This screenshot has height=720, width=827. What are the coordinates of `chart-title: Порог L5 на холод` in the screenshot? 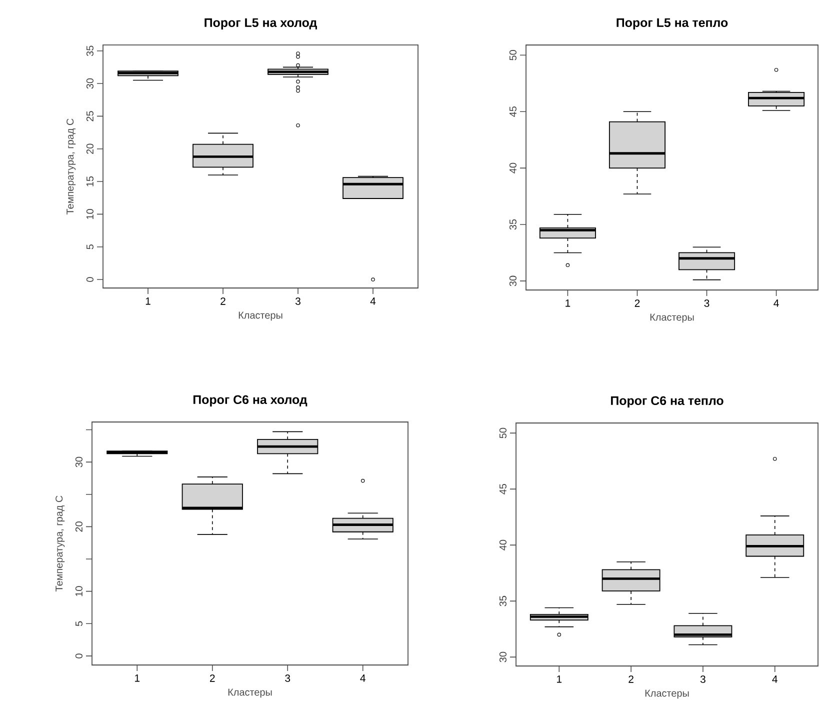 It's located at (260, 24).